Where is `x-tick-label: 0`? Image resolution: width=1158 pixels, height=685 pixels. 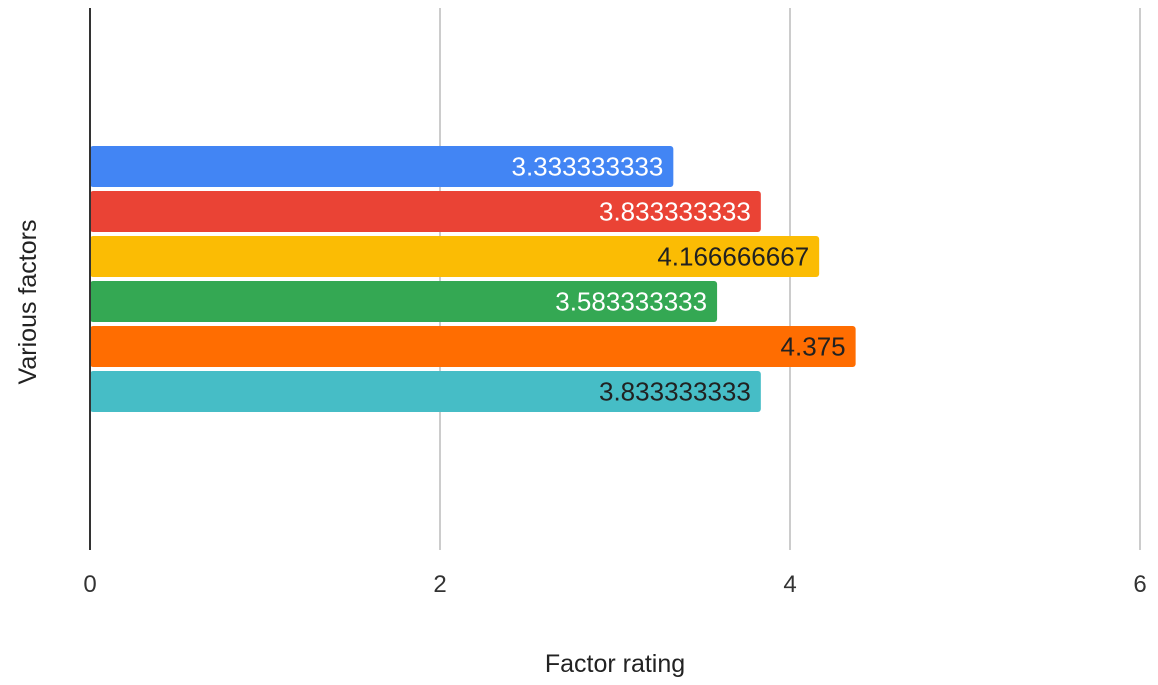 x-tick-label: 0 is located at coordinates (89, 584).